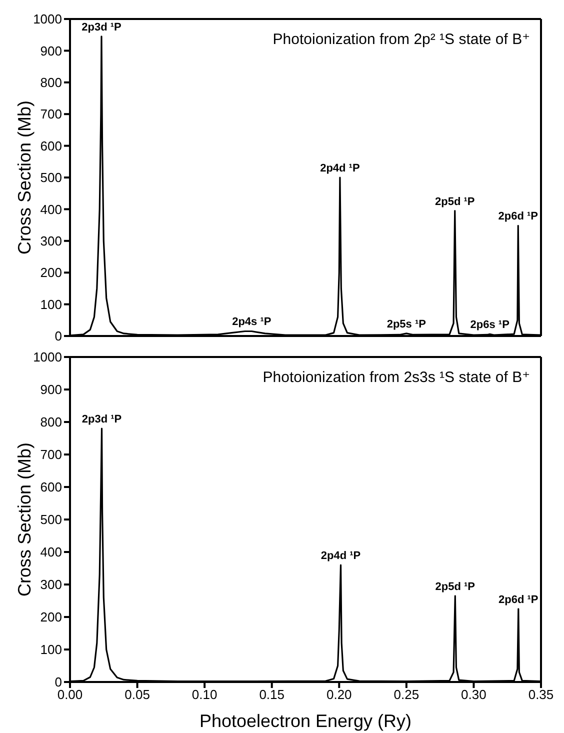 The height and width of the screenshot is (733, 564). I want to click on annotation: 2p4s ¹P, so click(252, 322).